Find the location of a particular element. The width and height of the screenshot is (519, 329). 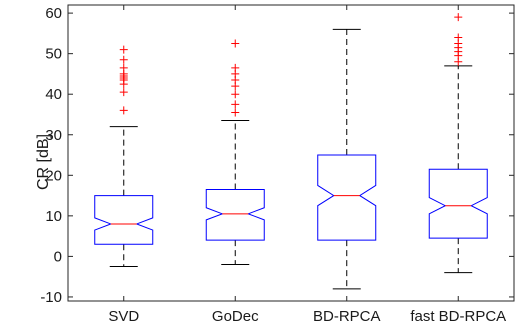

y-tick-label: 0 is located at coordinates (58, 256).